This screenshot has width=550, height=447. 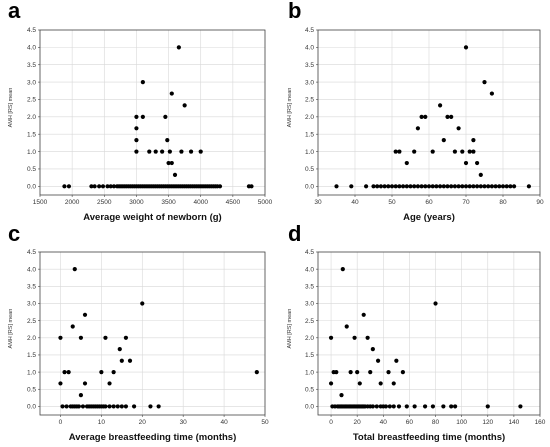 I want to click on y-tick-label: 0.5, so click(x=309, y=389).